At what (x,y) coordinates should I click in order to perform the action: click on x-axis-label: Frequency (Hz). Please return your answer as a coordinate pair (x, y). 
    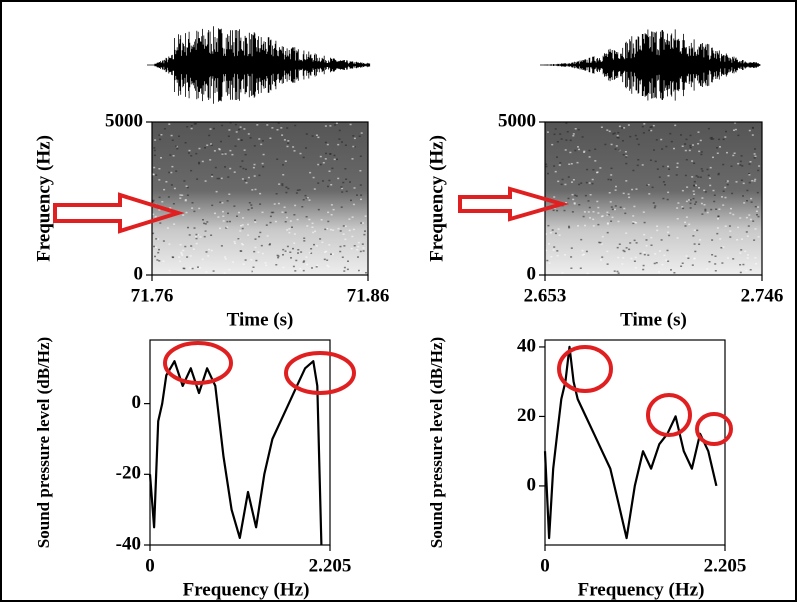
    Looking at the image, I should click on (641, 589).